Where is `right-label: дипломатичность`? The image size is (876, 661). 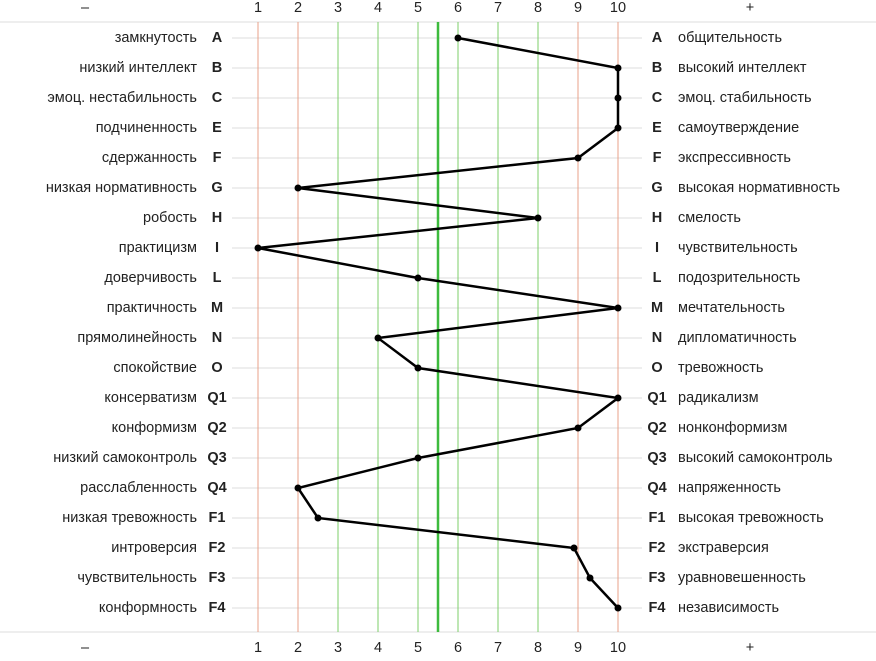 right-label: дипломатичность is located at coordinates (737, 338).